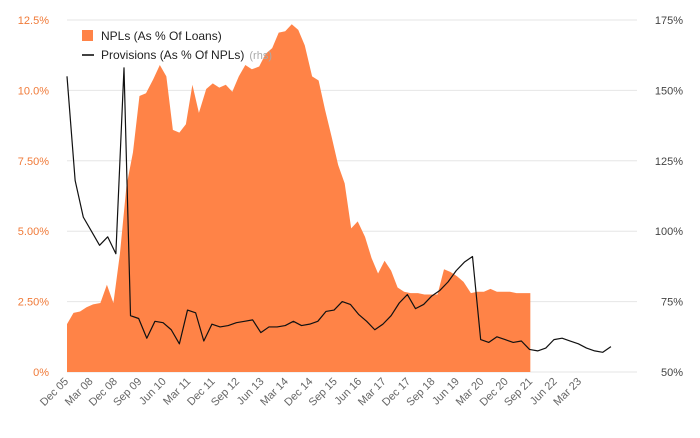 The height and width of the screenshot is (438, 700). I want to click on y-right-tick-label: 75%, so click(672, 303).